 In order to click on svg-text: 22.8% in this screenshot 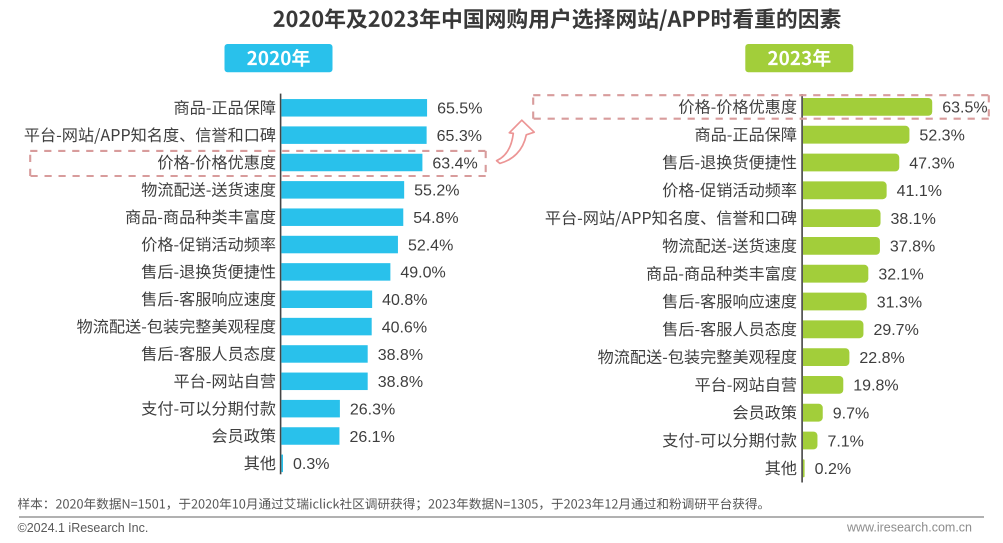, I will do `click(881, 358)`.